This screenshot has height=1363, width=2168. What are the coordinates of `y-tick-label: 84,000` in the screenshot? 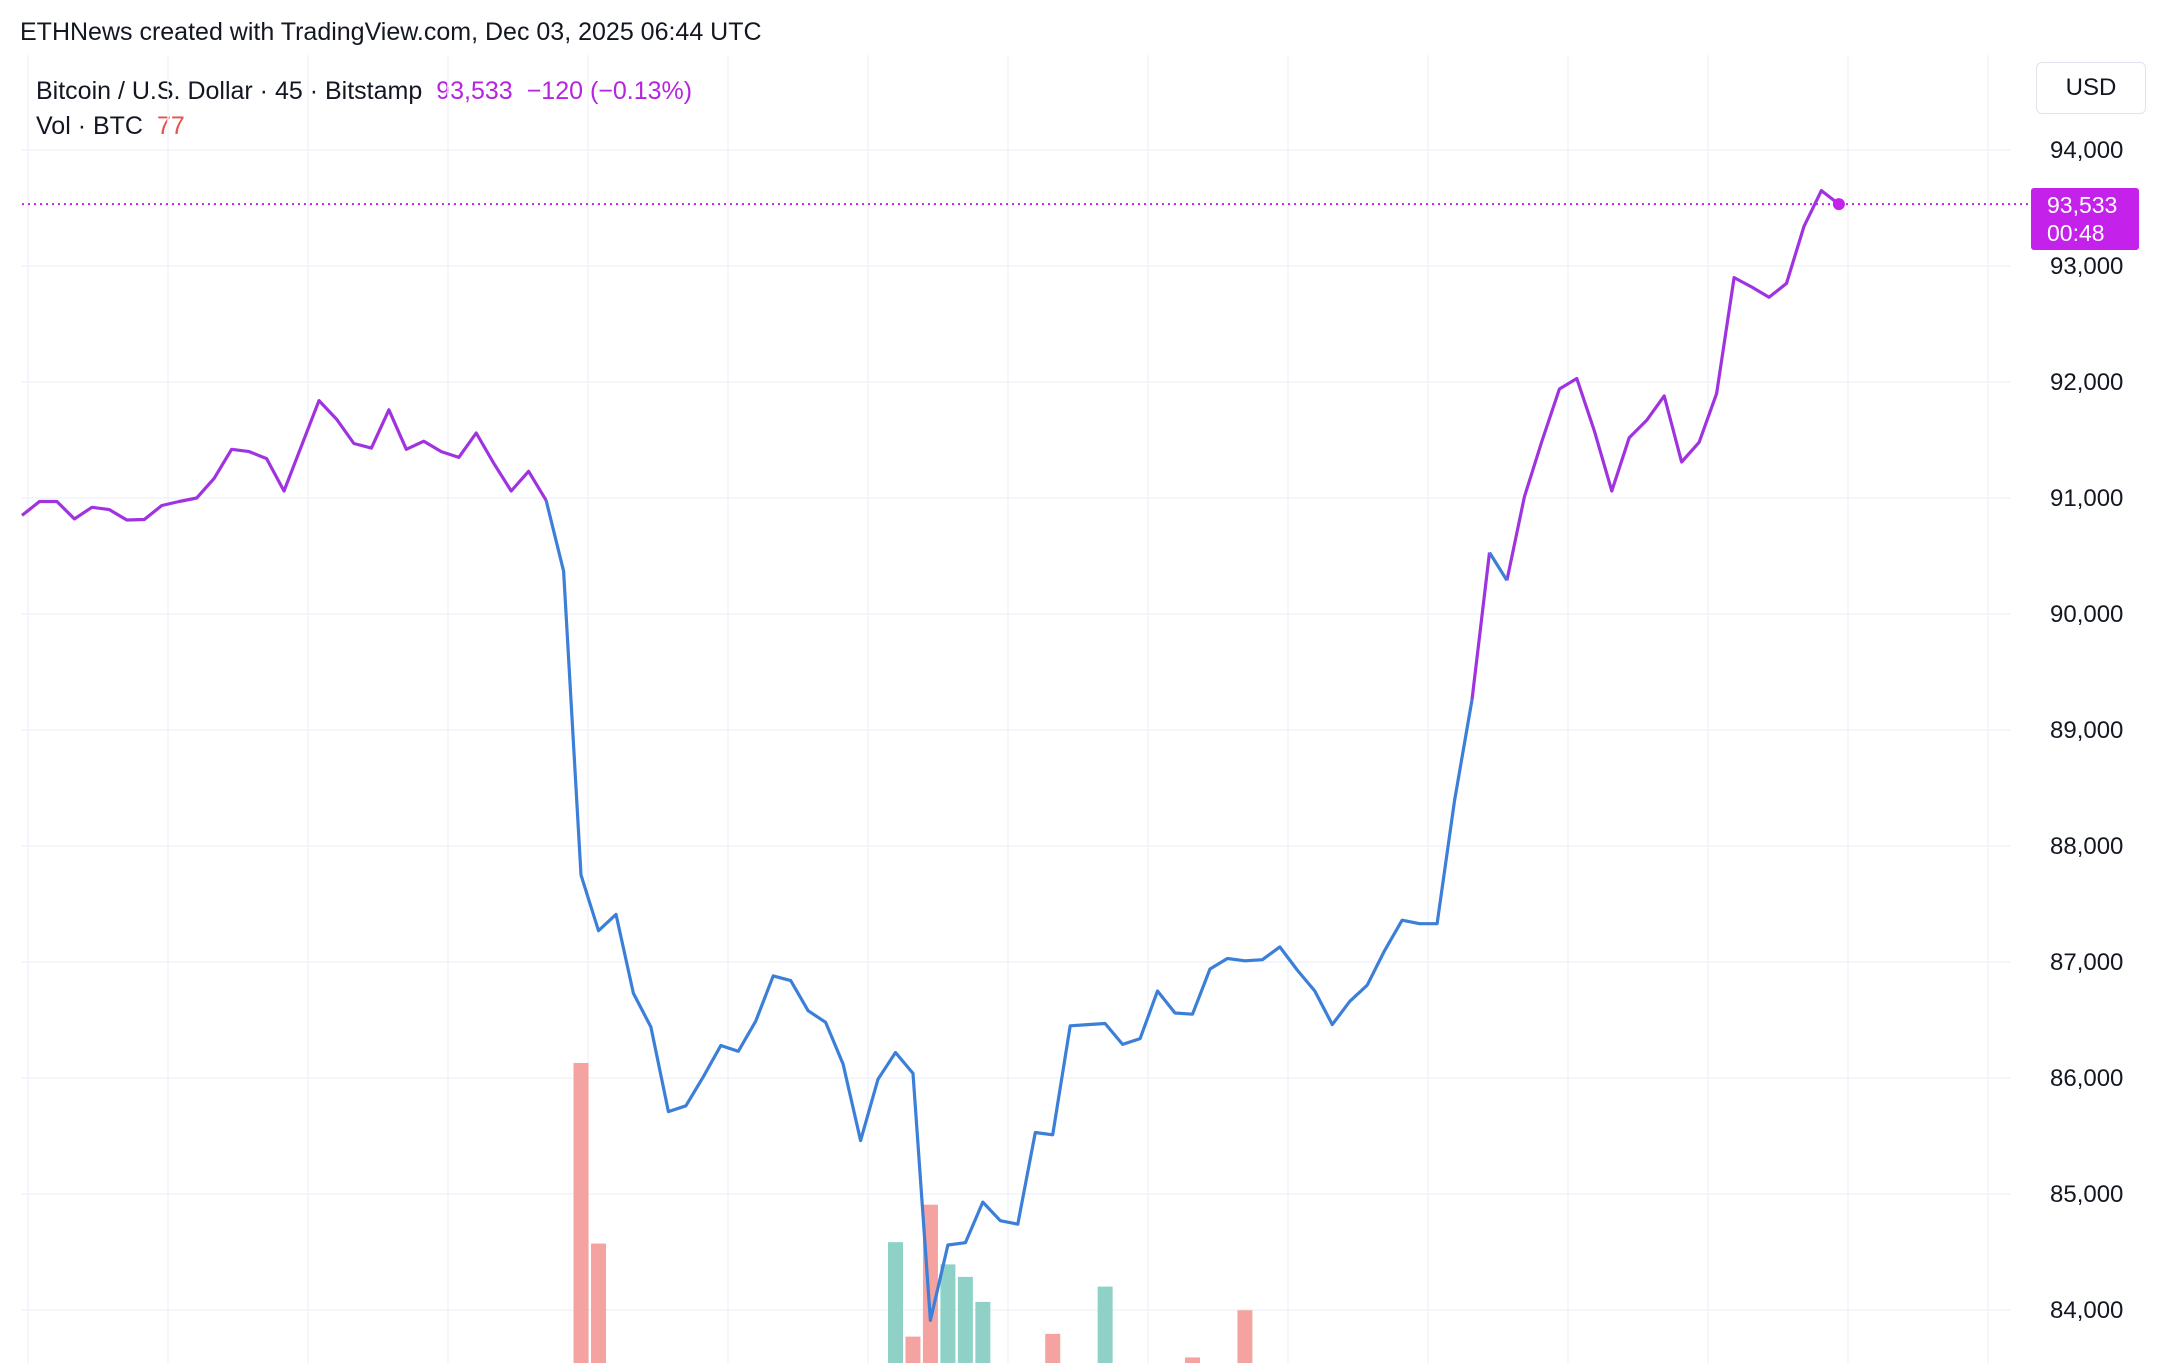 It's located at (2086, 1310).